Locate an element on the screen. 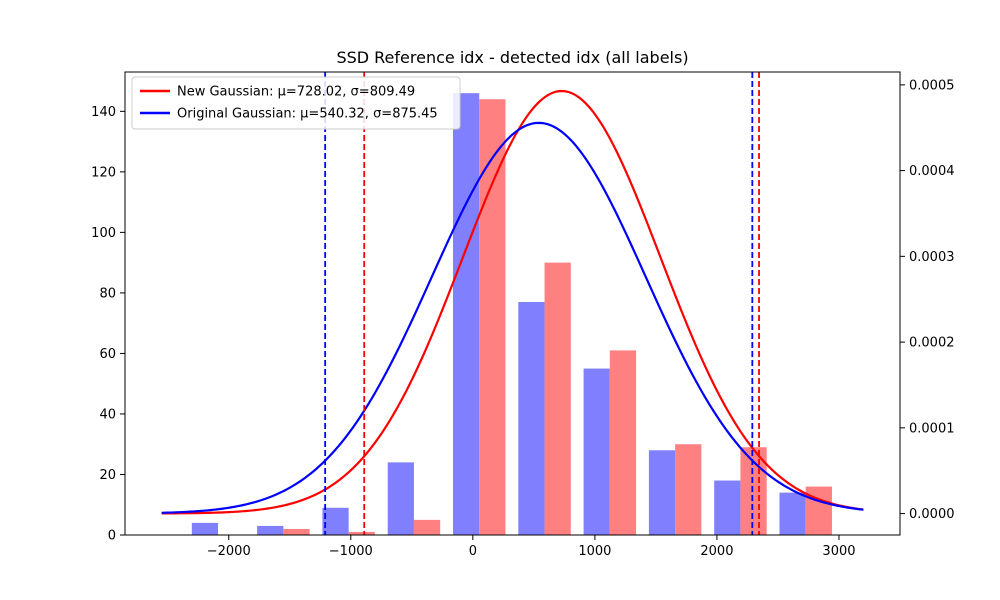 Image resolution: width=1000 pixels, height=600 pixels. x-tick-label: 2000 is located at coordinates (716, 551).